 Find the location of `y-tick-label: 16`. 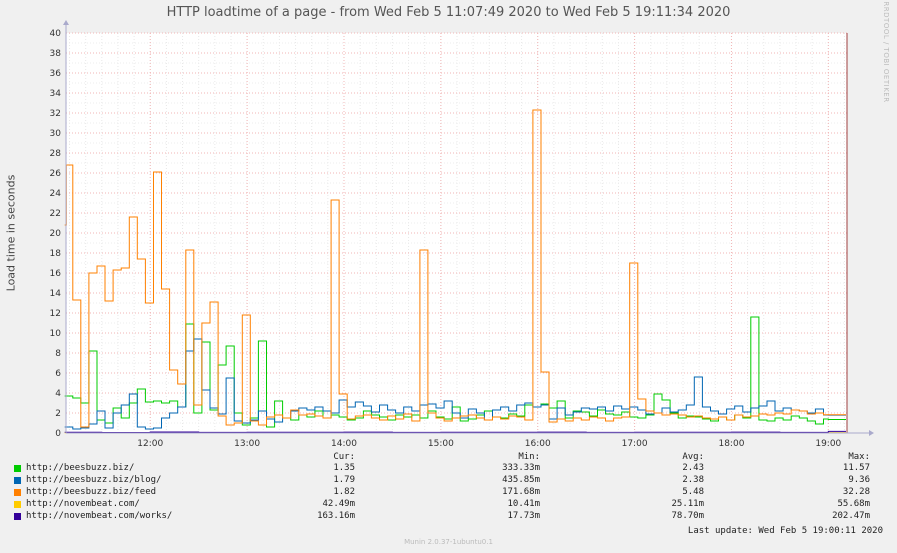

y-tick-label: 16 is located at coordinates (56, 274).